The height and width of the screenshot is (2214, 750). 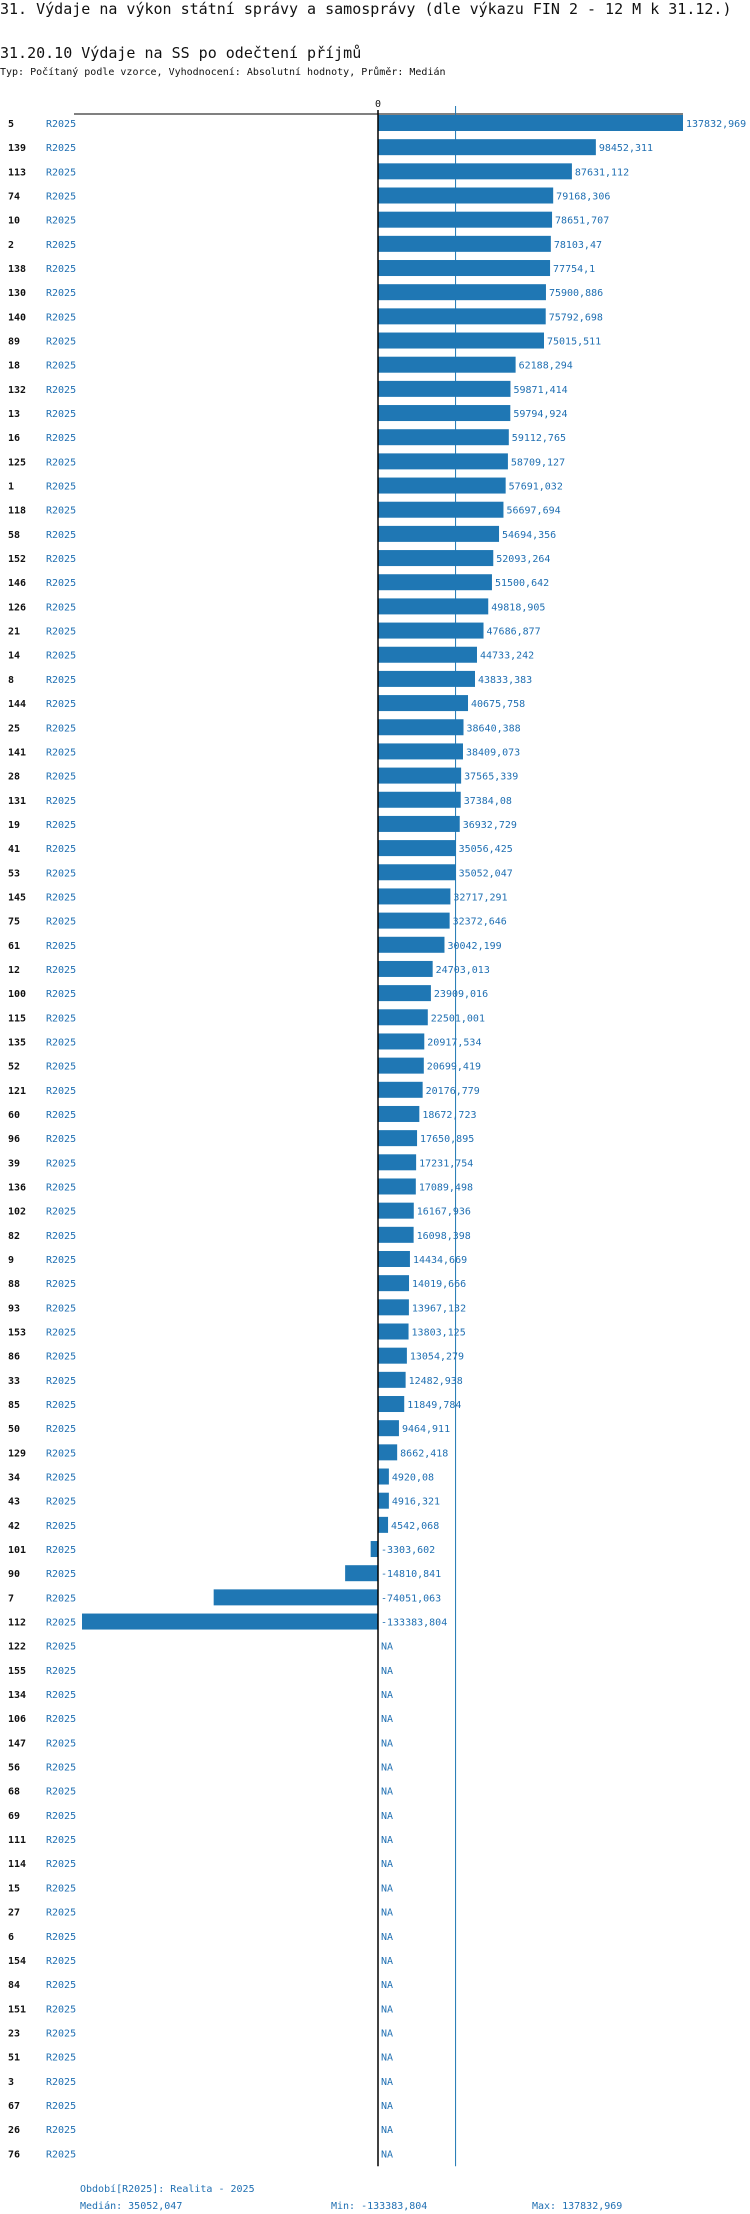 What do you see at coordinates (486, 849) in the screenshot?
I see `data-label: 35056,425` at bounding box center [486, 849].